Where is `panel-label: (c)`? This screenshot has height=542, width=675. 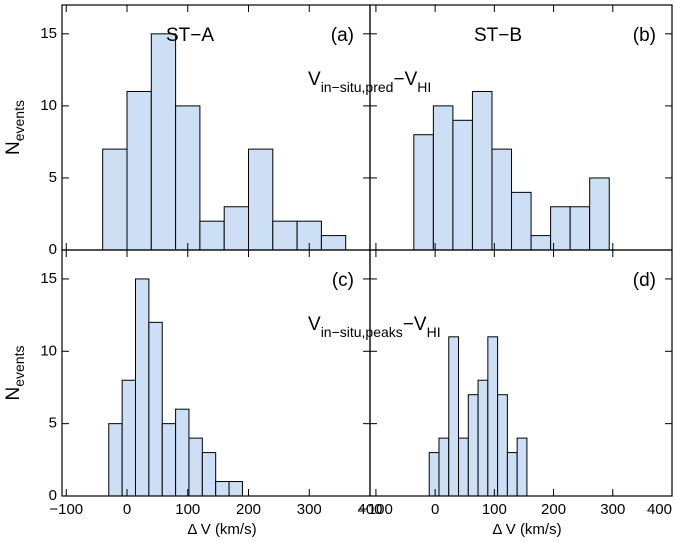 panel-label: (c) is located at coordinates (343, 280).